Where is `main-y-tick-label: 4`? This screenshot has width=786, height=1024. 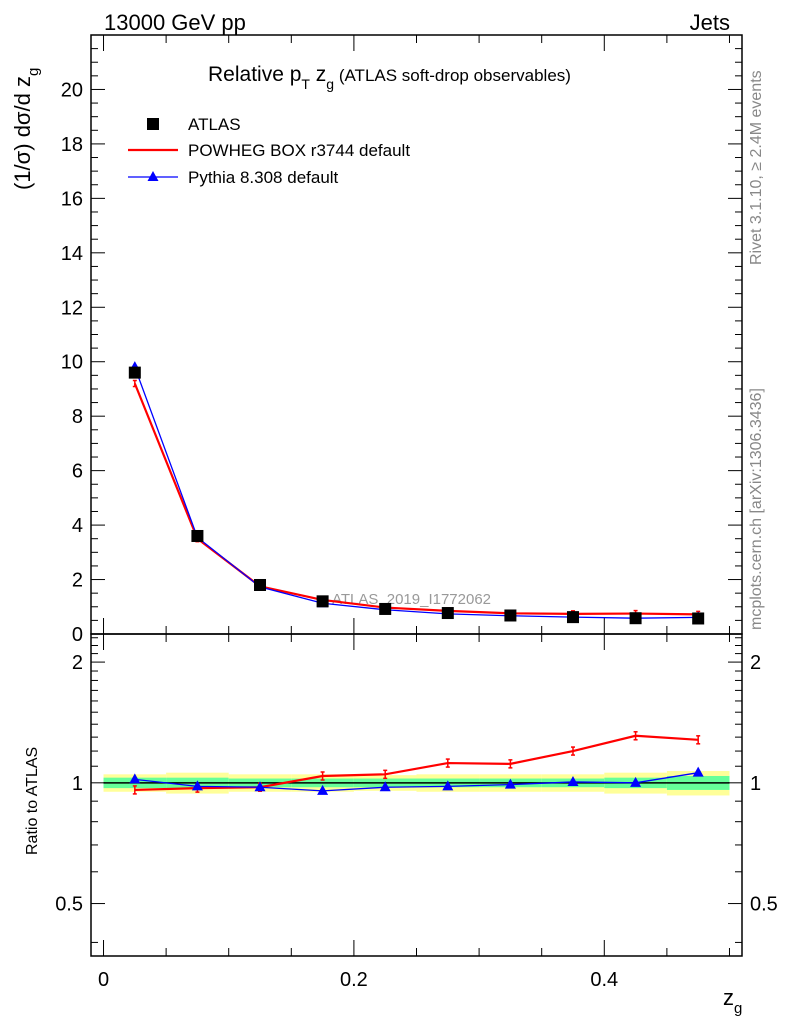
main-y-tick-label: 4 is located at coordinates (77, 526).